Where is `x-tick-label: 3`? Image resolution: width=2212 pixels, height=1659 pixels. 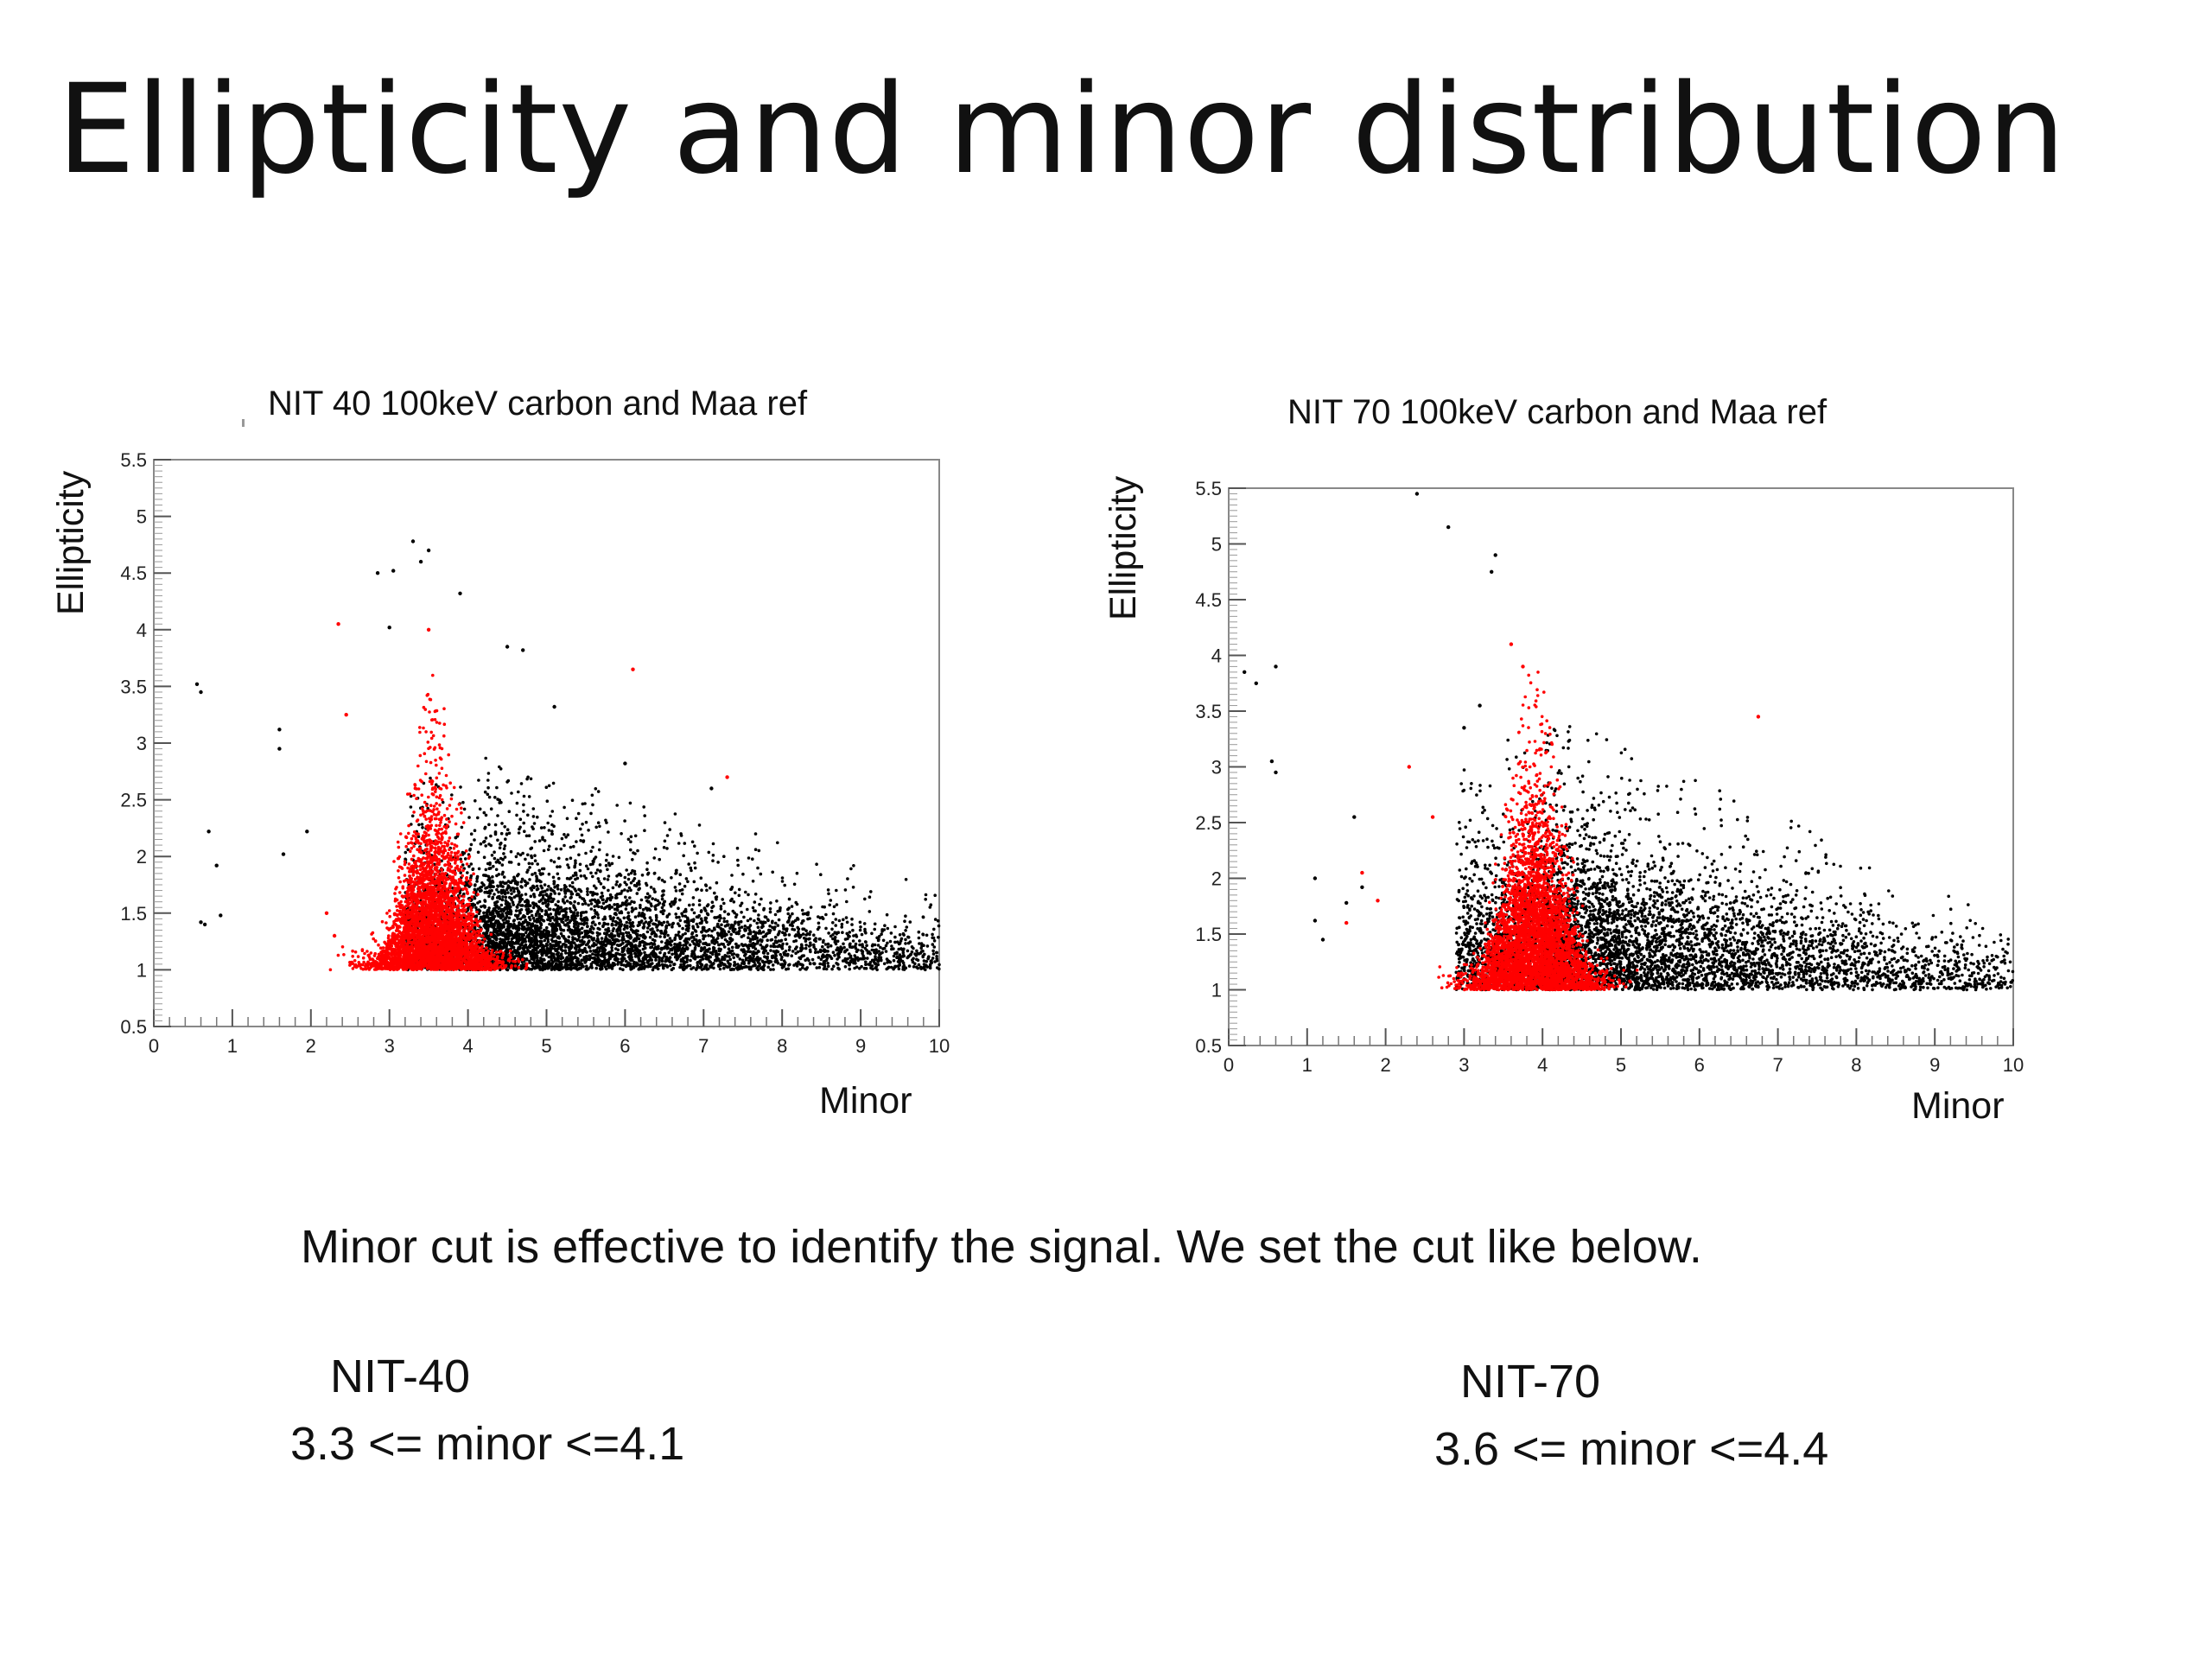
x-tick-label: 3 is located at coordinates (390, 1046).